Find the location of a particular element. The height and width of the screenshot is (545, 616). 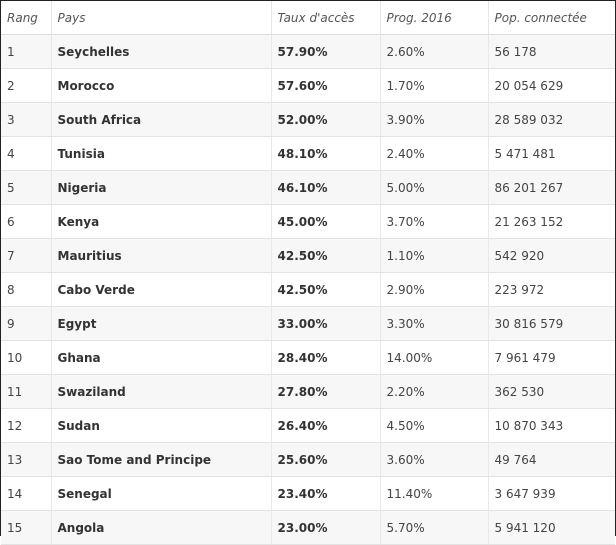

rank-cell: 2 is located at coordinates (26, 85).